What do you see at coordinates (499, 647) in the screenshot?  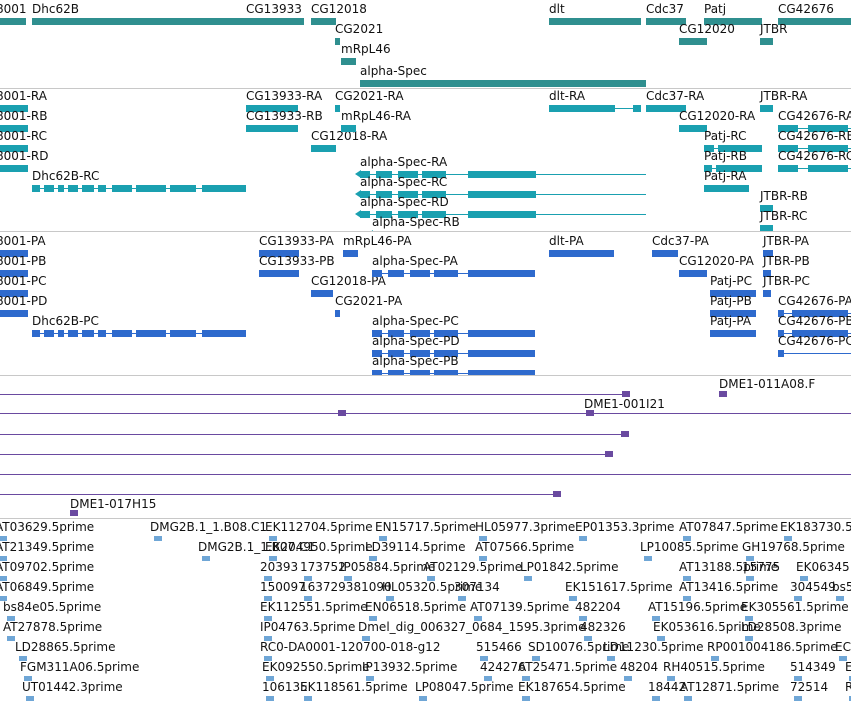 I see `est-515466-label: 515466` at bounding box center [499, 647].